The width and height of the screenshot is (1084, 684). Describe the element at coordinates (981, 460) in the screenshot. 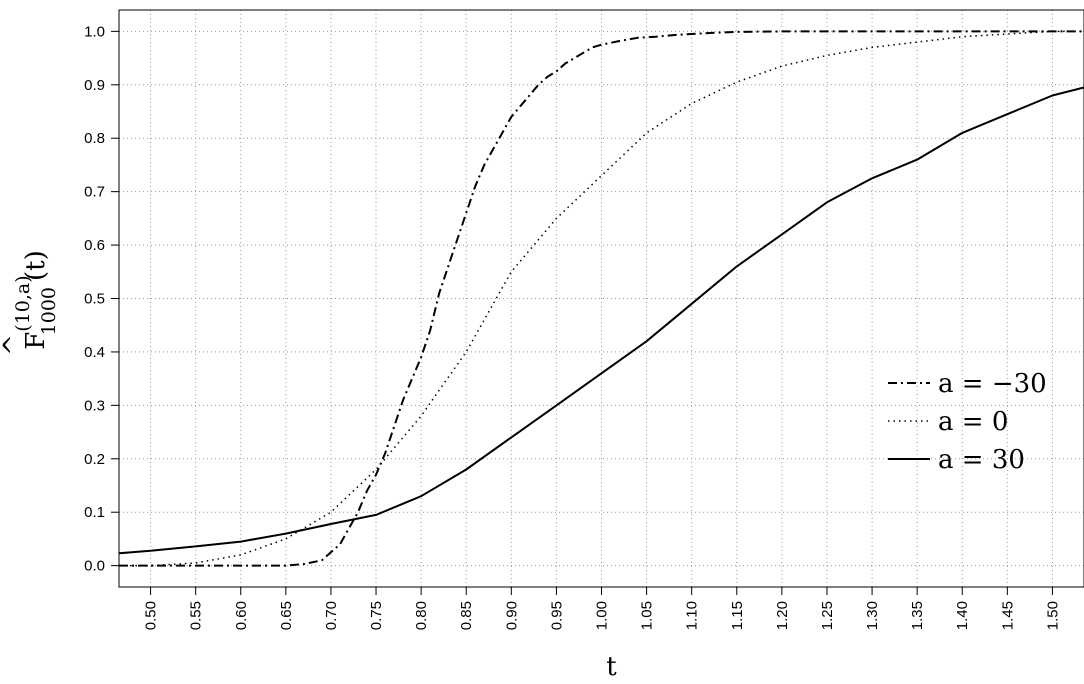

I see `legend-label: a = 30` at that location.